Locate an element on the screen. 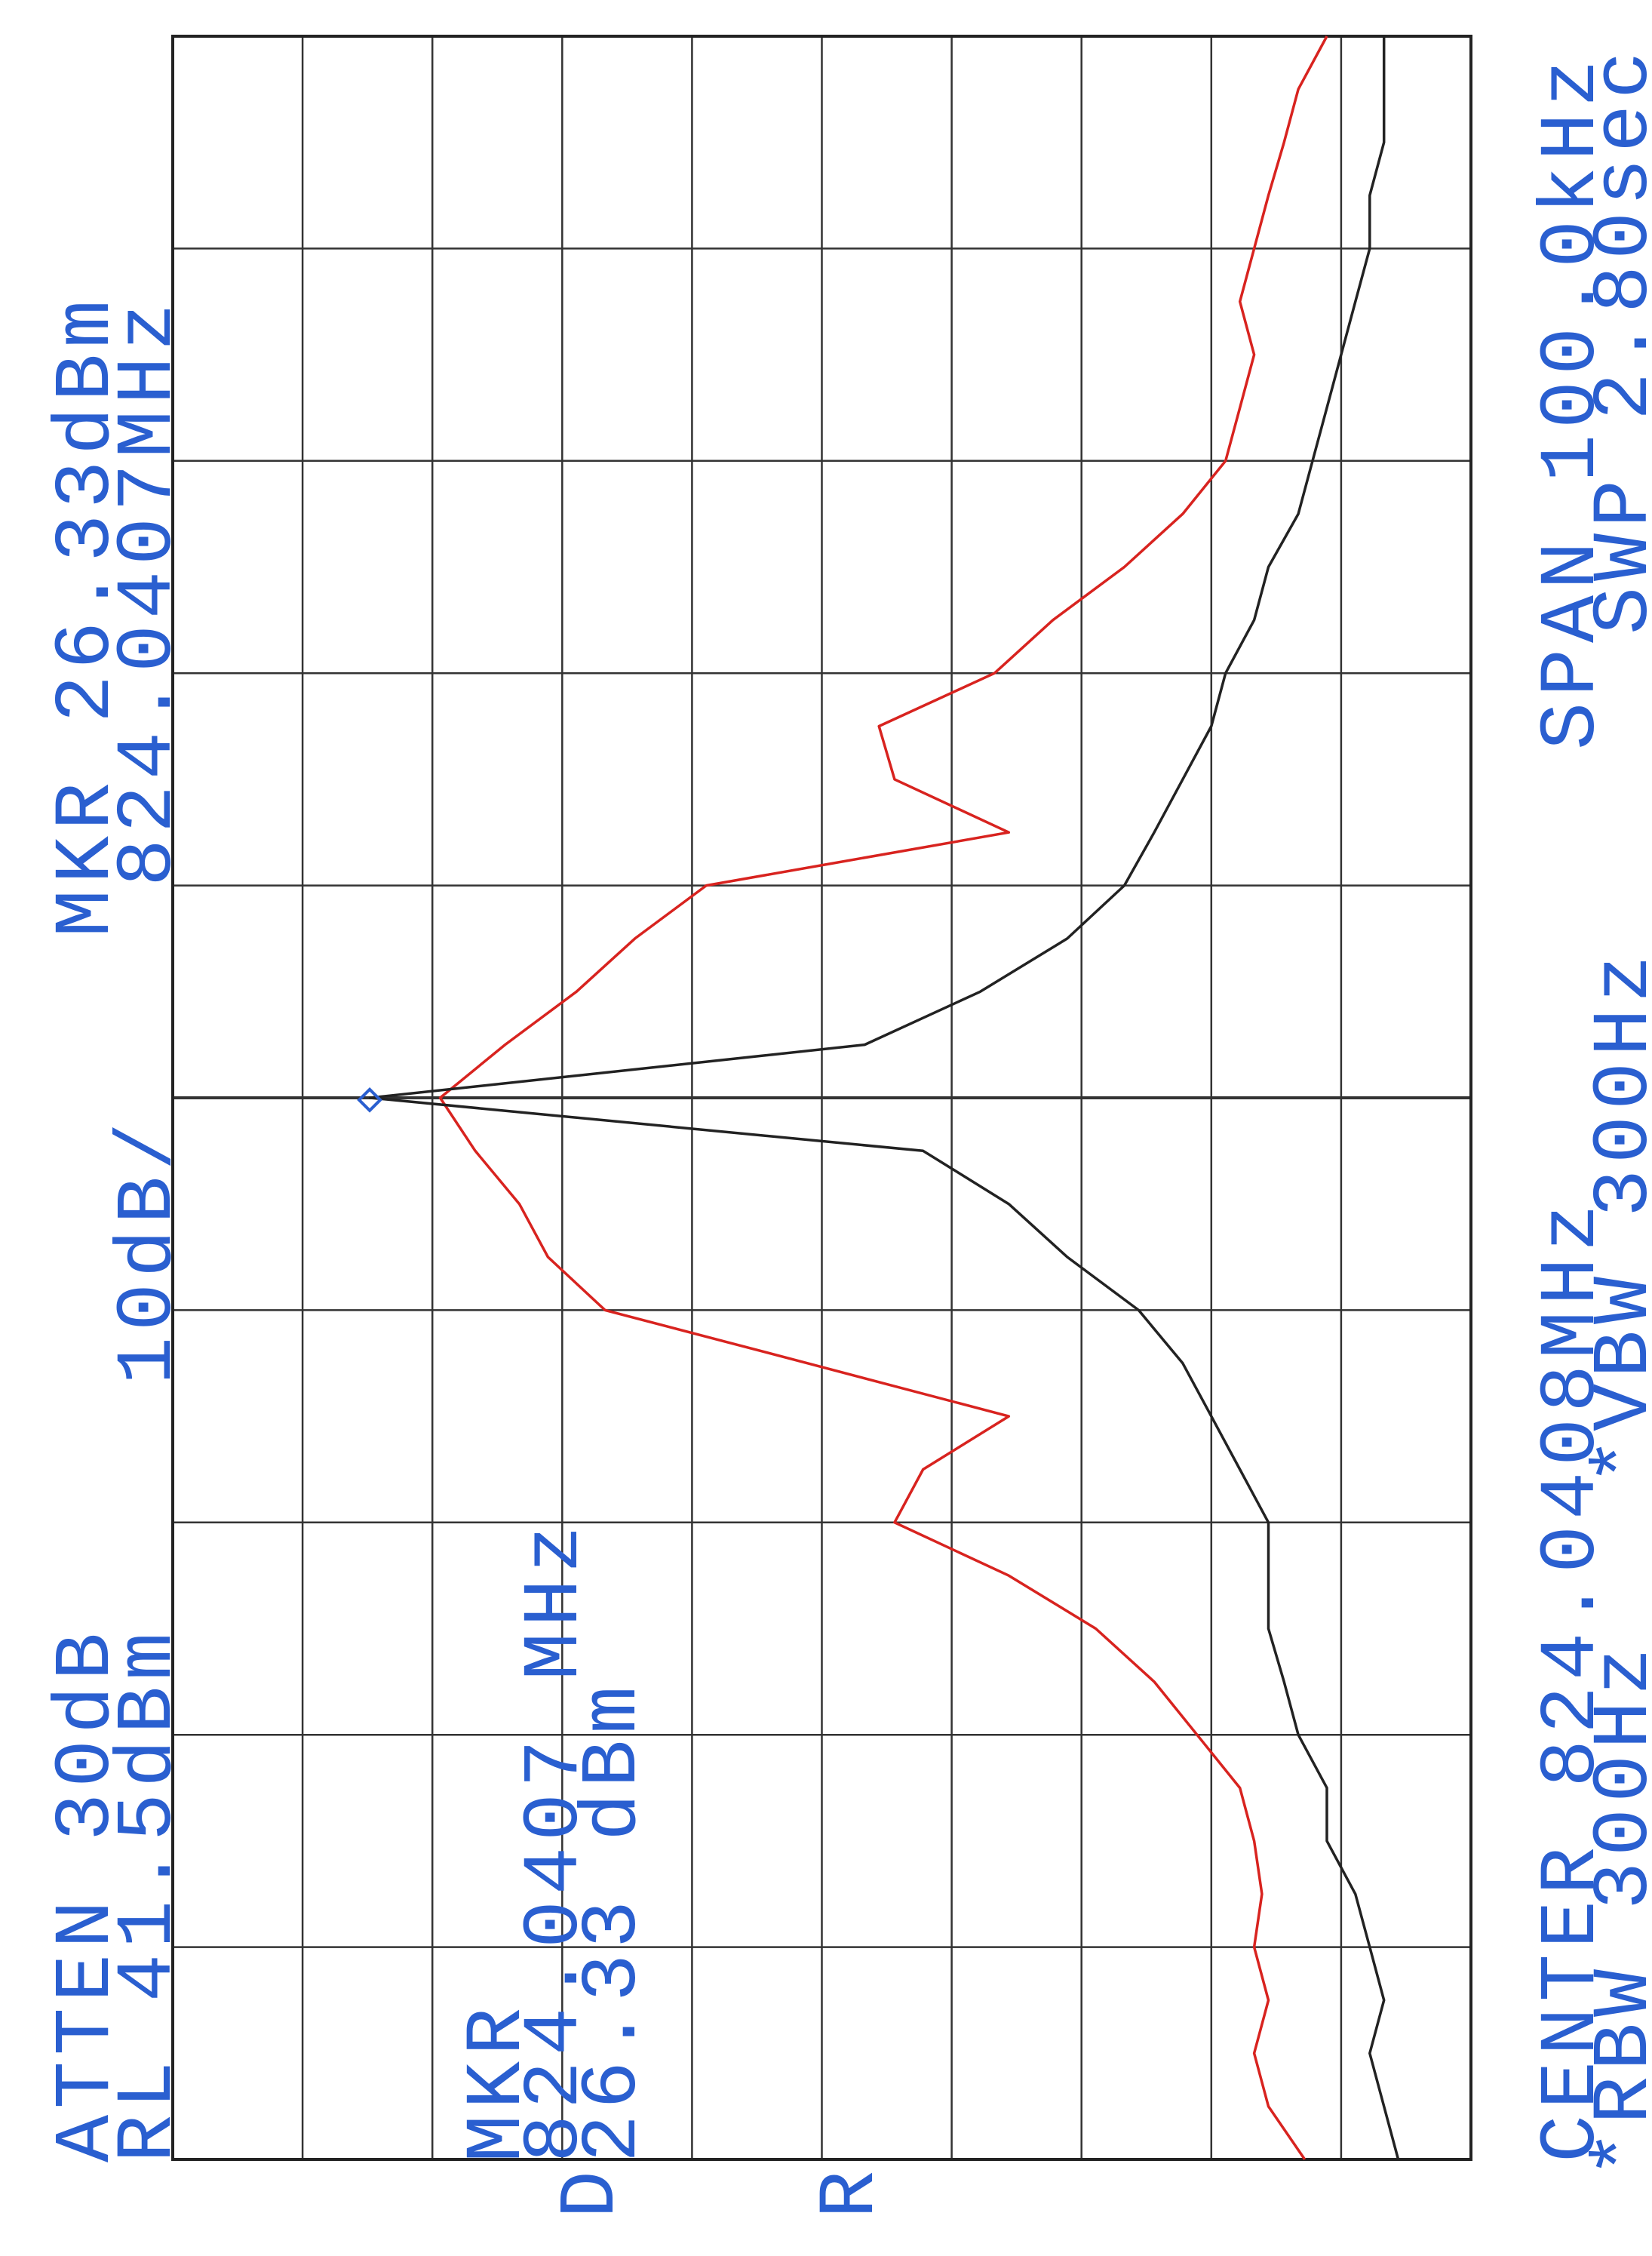 This screenshot has width=1652, height=2256. annotation: 824.0407MHz is located at coordinates (149, 592).